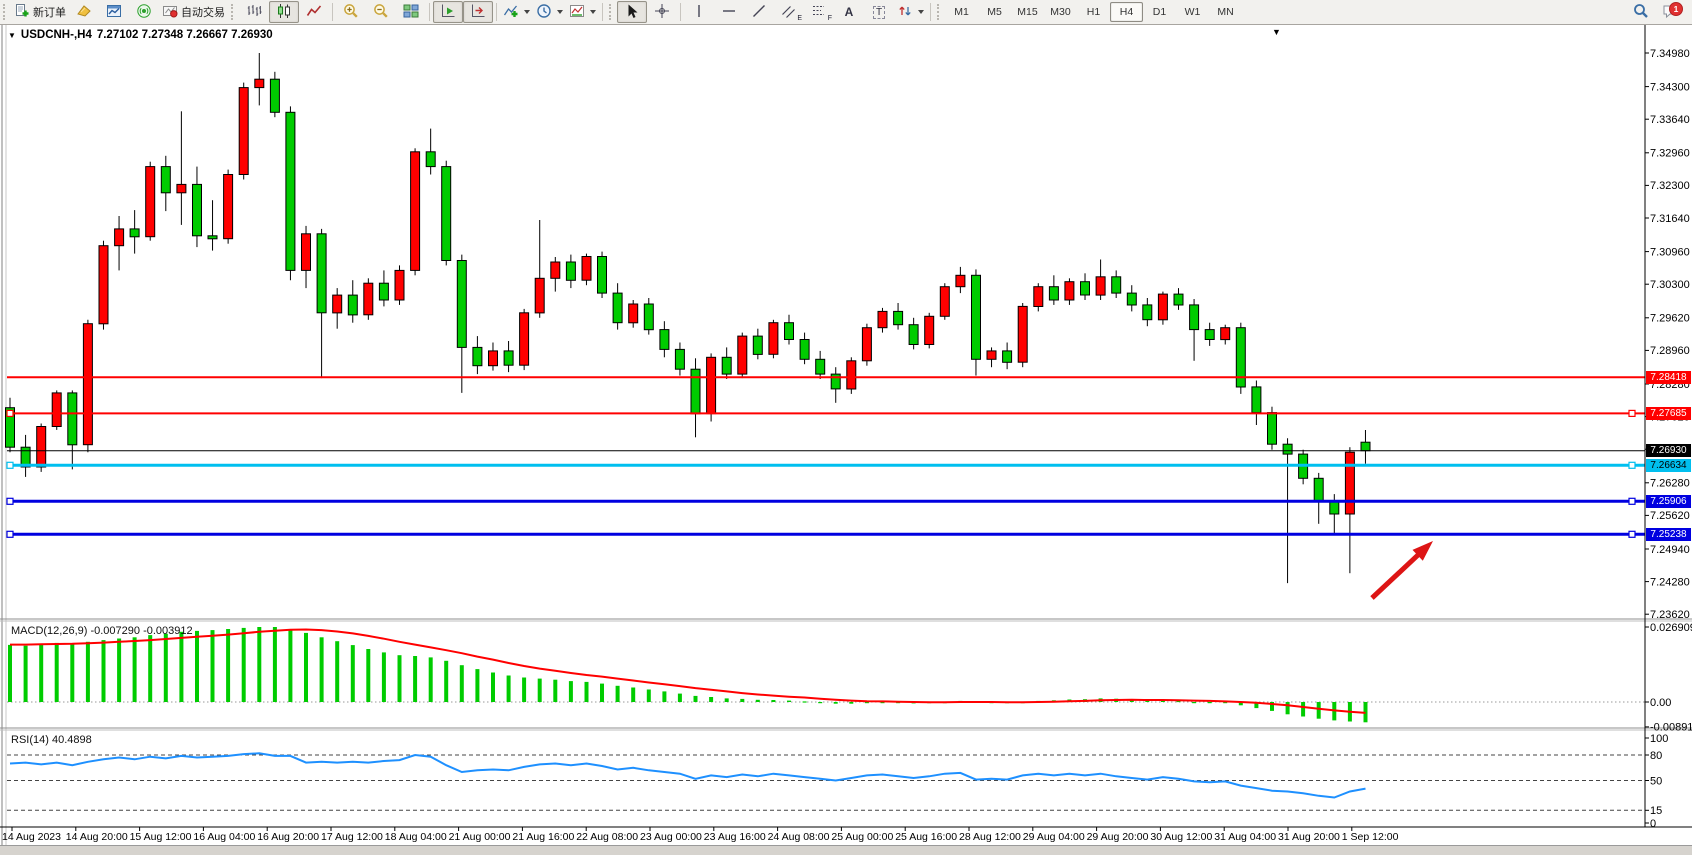  Describe the element at coordinates (84, 12) in the screenshot. I see `meta-editor-button` at that location.